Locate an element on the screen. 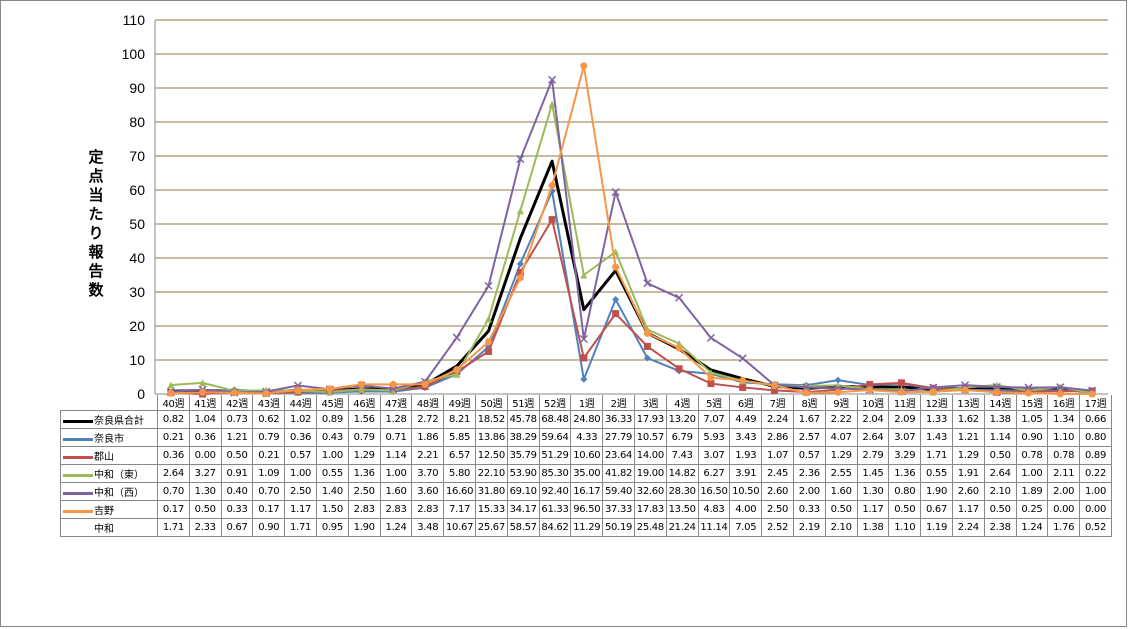  table-cell: 2.04 is located at coordinates (873, 419).